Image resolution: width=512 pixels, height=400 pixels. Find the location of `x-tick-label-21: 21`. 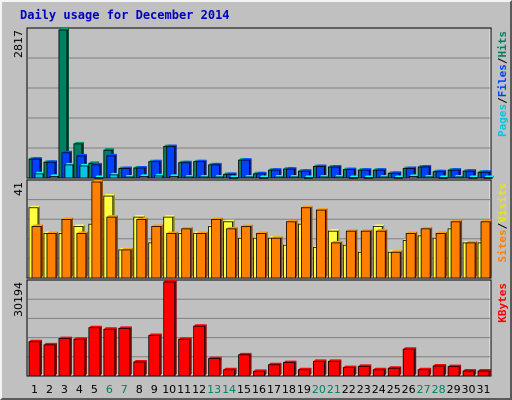

x-tick-label-21: 21 is located at coordinates (334, 389).